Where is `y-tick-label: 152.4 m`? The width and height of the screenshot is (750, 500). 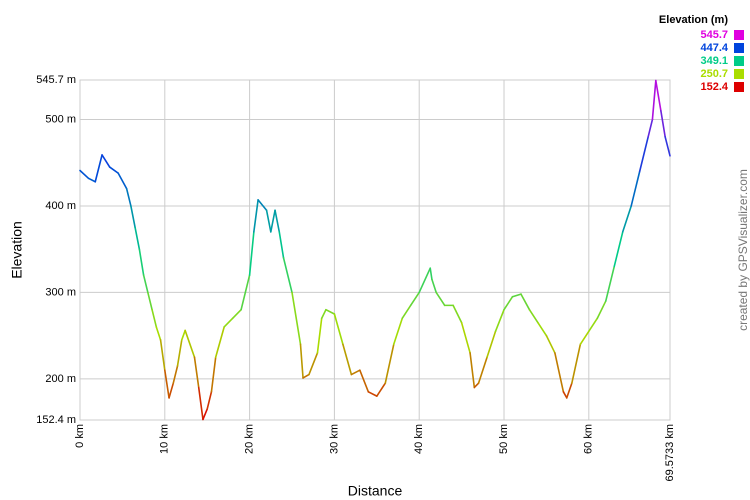
y-tick-label: 152.4 m is located at coordinates (56, 420).